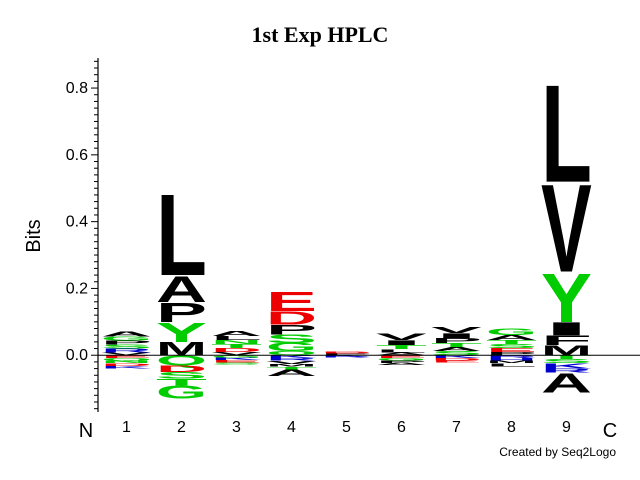  What do you see at coordinates (181, 427) in the screenshot?
I see `x-tick-label: 2` at bounding box center [181, 427].